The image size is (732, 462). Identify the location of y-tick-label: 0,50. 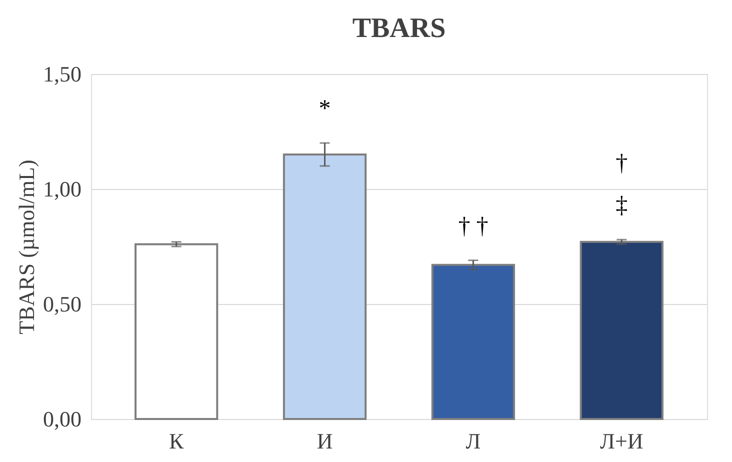
(62, 304).